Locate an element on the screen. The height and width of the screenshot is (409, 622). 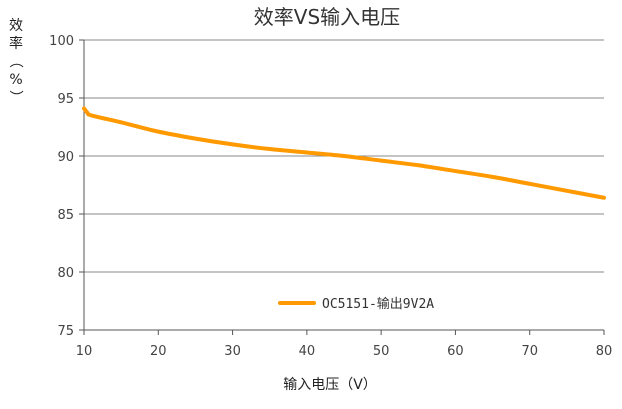
y-axis-label-char: ） is located at coordinates (15, 97).